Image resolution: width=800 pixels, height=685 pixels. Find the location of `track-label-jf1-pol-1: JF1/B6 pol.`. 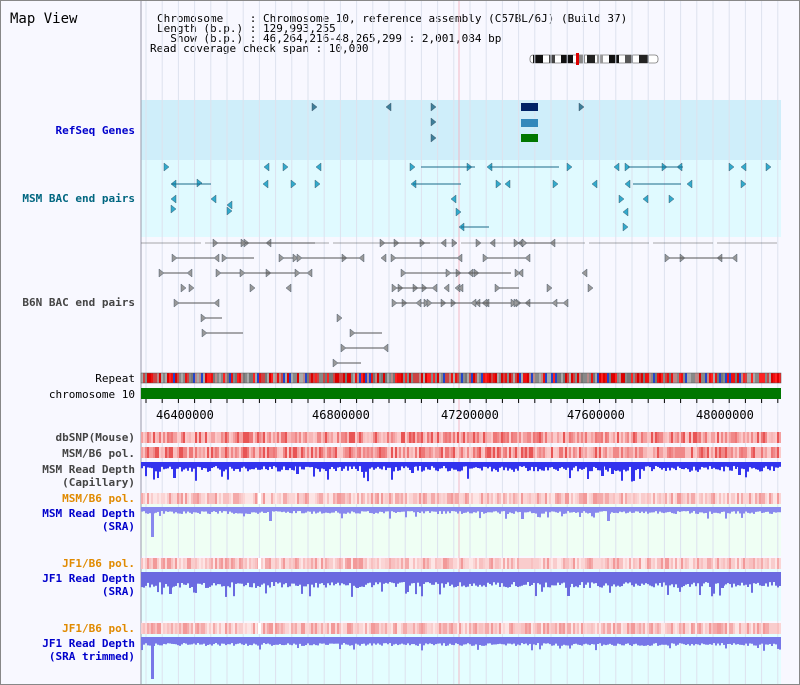

track-label-jf1-pol-1: JF1/B6 pol. is located at coordinates (98, 563).